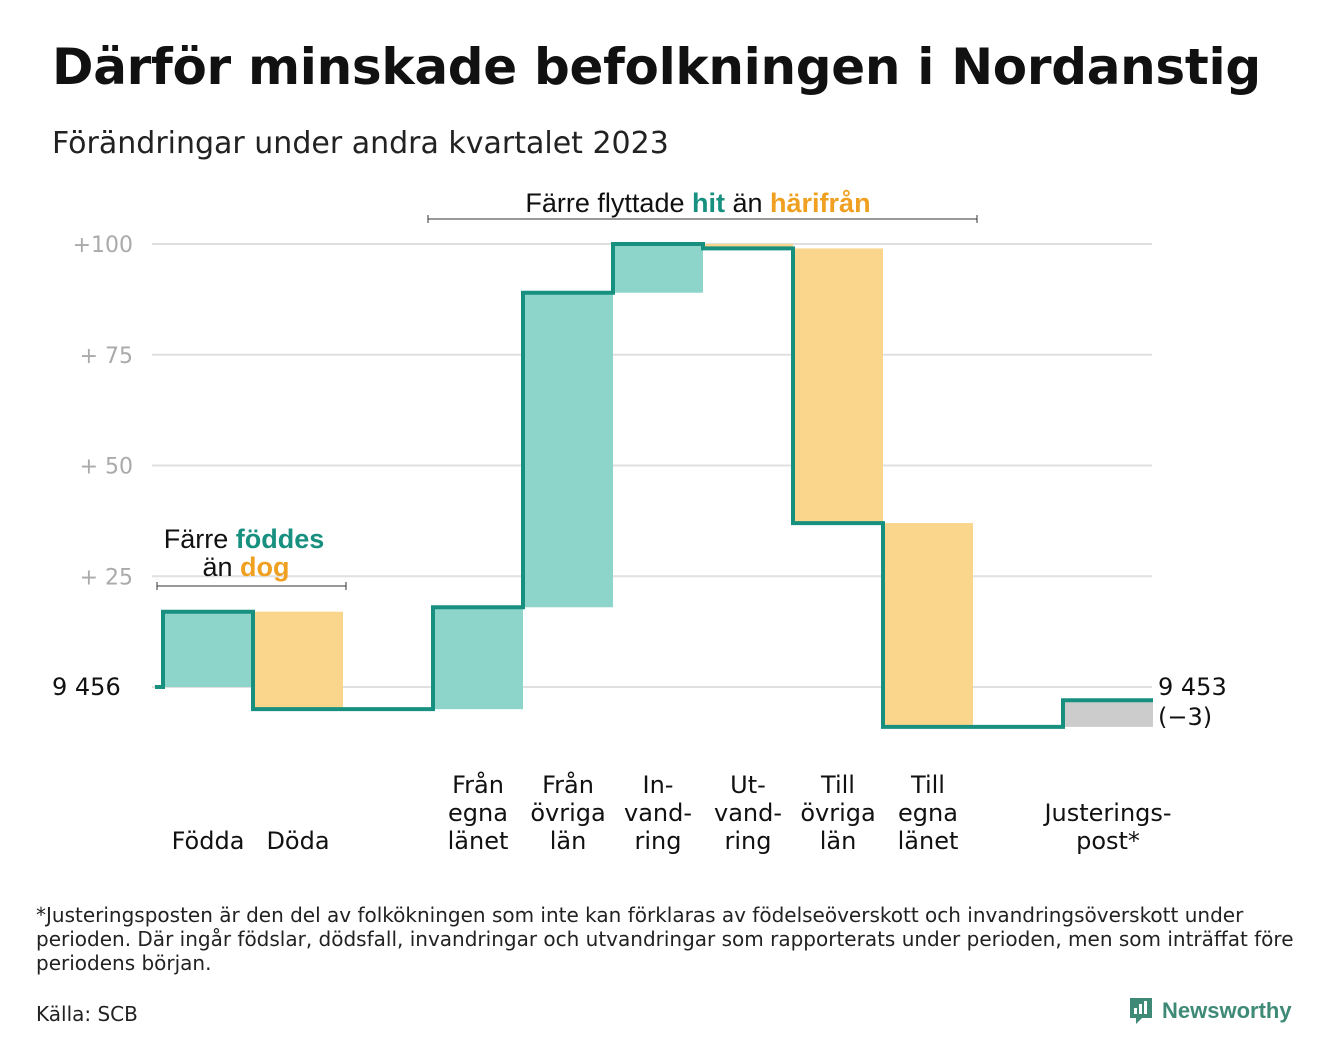 The width and height of the screenshot is (1340, 1060). What do you see at coordinates (106, 577) in the screenshot?
I see `y-tick-label: + 25` at bounding box center [106, 577].